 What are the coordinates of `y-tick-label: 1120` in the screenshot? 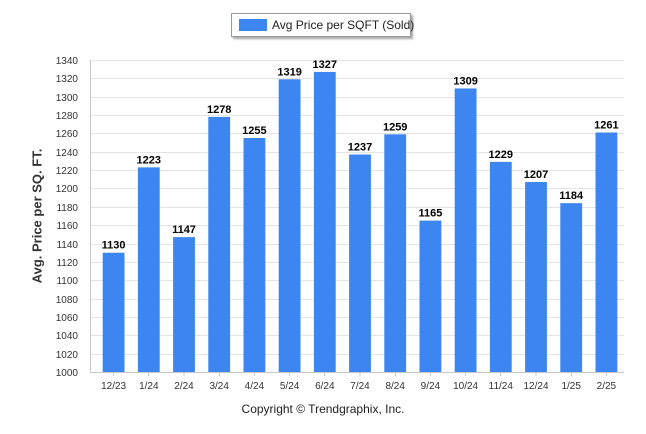 It's located at (67, 263).